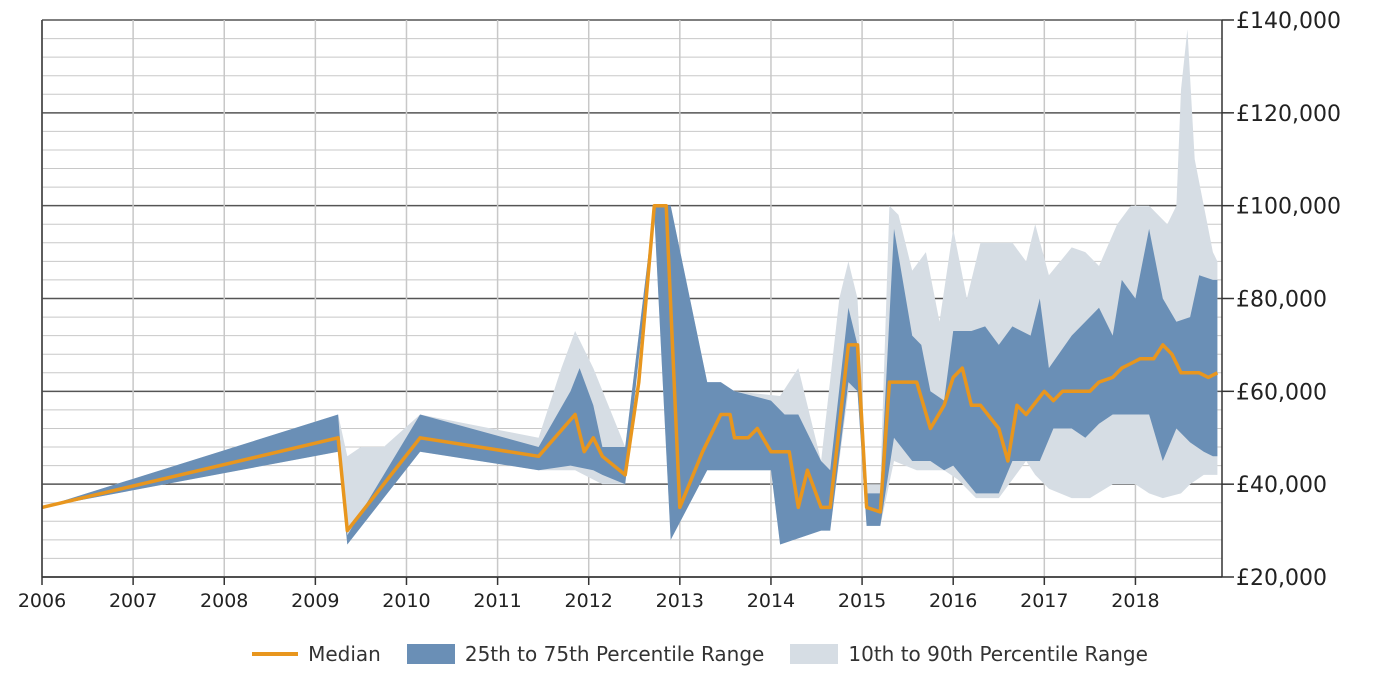 This screenshot has width=1400, height=700. What do you see at coordinates (862, 601) in the screenshot?
I see `x-tick-label: 2015` at bounding box center [862, 601].